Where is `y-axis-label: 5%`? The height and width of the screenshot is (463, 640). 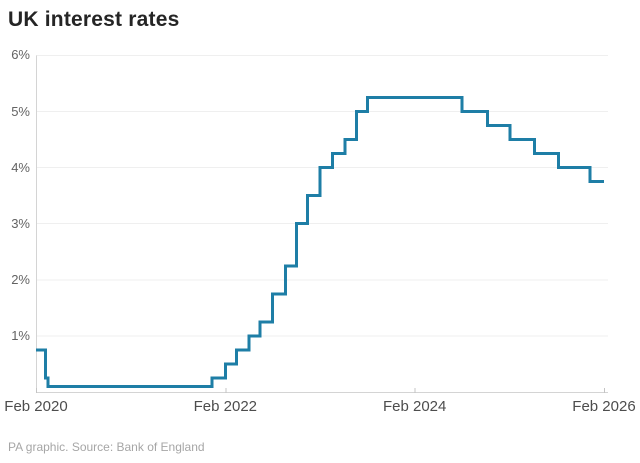 y-axis-label: 5% is located at coordinates (20, 111).